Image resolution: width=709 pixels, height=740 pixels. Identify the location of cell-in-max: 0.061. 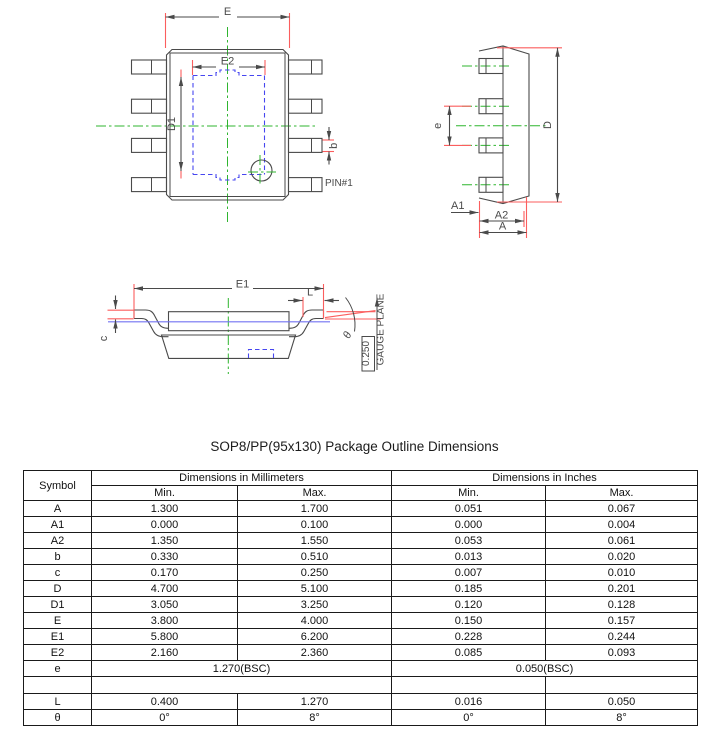
(622, 540).